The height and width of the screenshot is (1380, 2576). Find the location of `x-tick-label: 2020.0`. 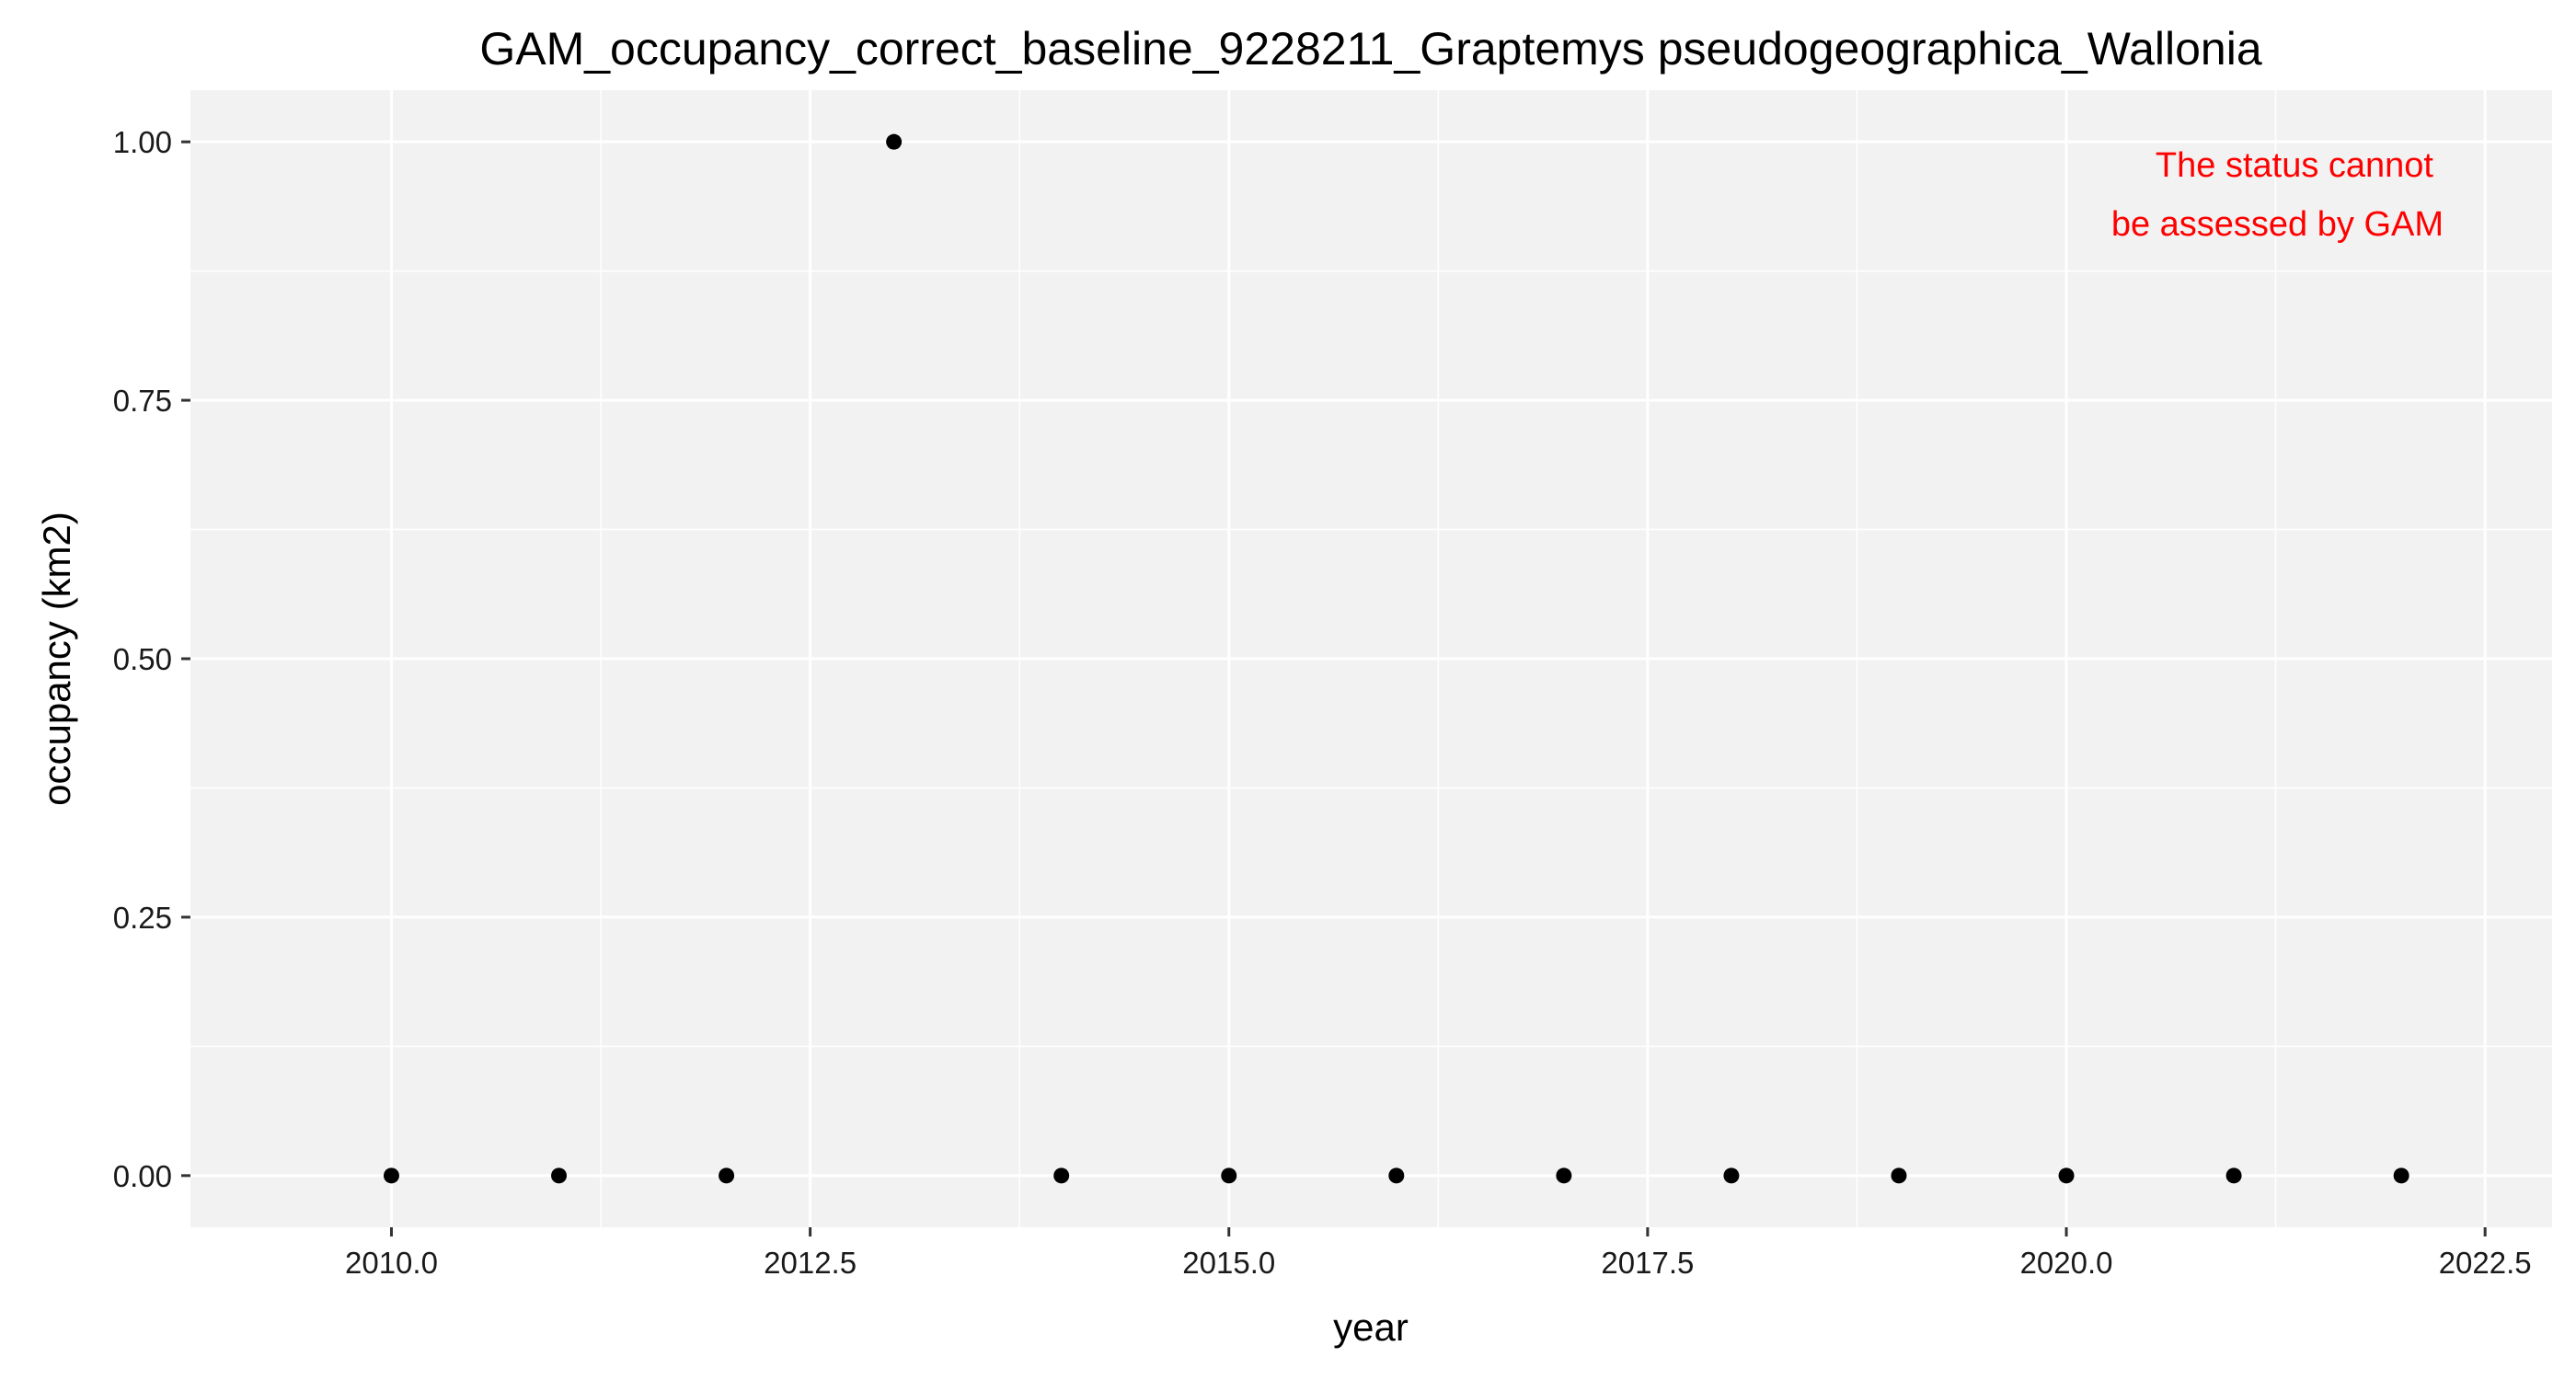

x-tick-label: 2020.0 is located at coordinates (2066, 1263).